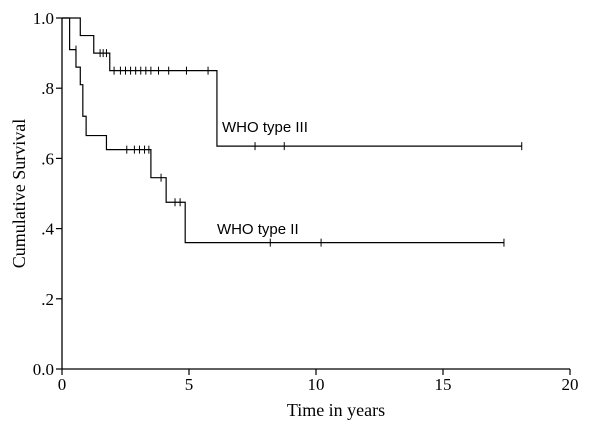 This screenshot has width=590, height=426. I want to click on x-tick-label: 15, so click(443, 384).